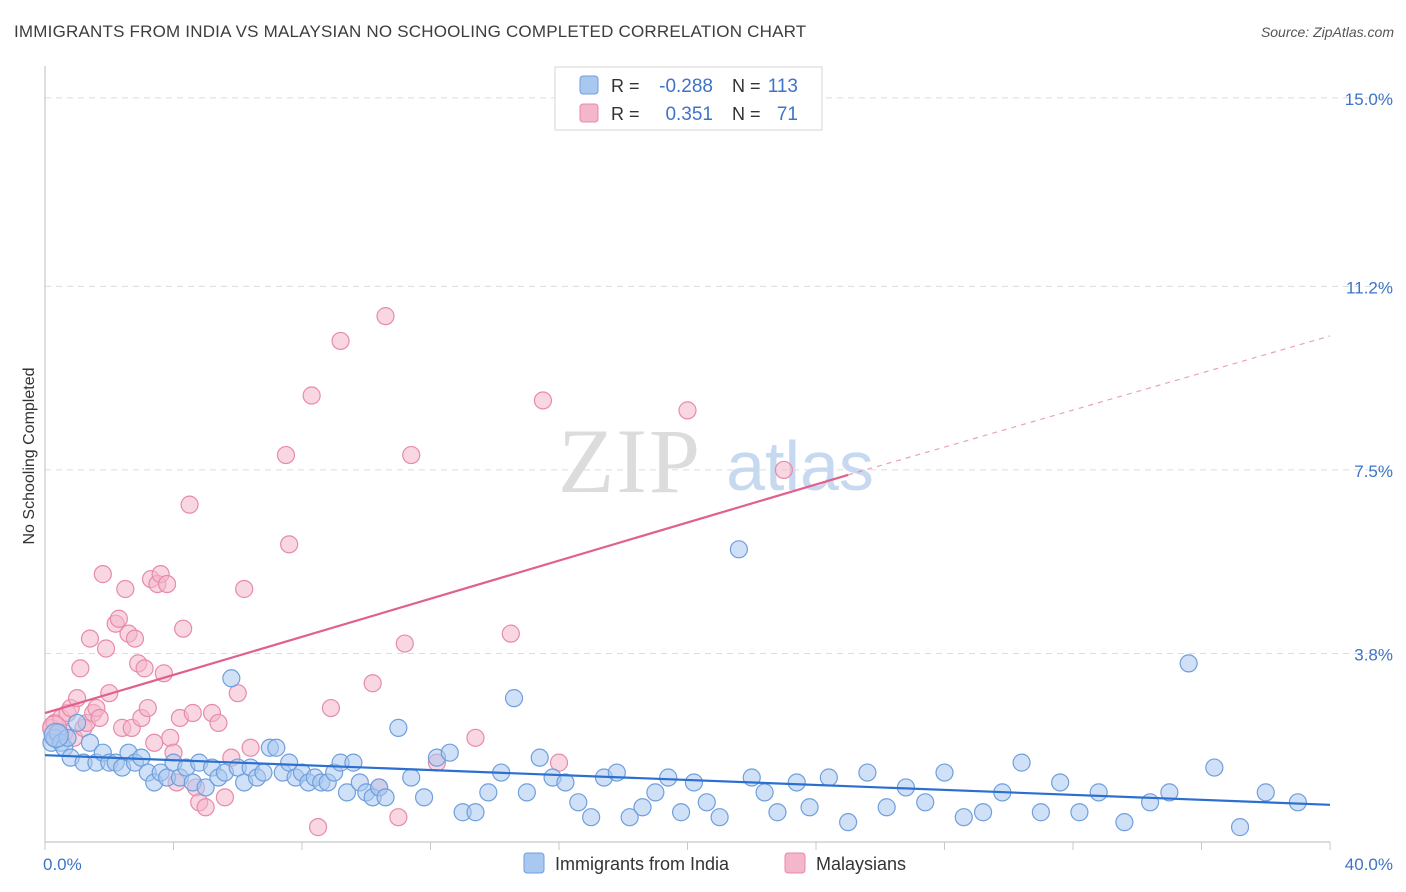 This screenshot has height=892, width=1406. Describe the element at coordinates (29, 456) in the screenshot. I see `y-axis-label: No Schooling Completed` at that location.